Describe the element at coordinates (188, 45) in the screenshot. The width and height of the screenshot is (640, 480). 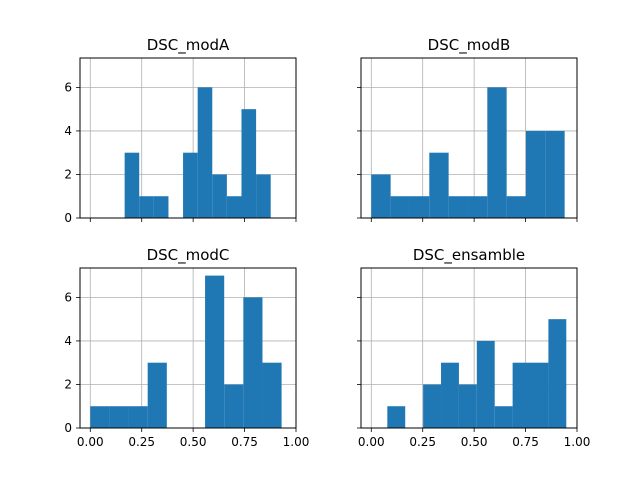
I see `subplot-title: DSC_modA` at that location.